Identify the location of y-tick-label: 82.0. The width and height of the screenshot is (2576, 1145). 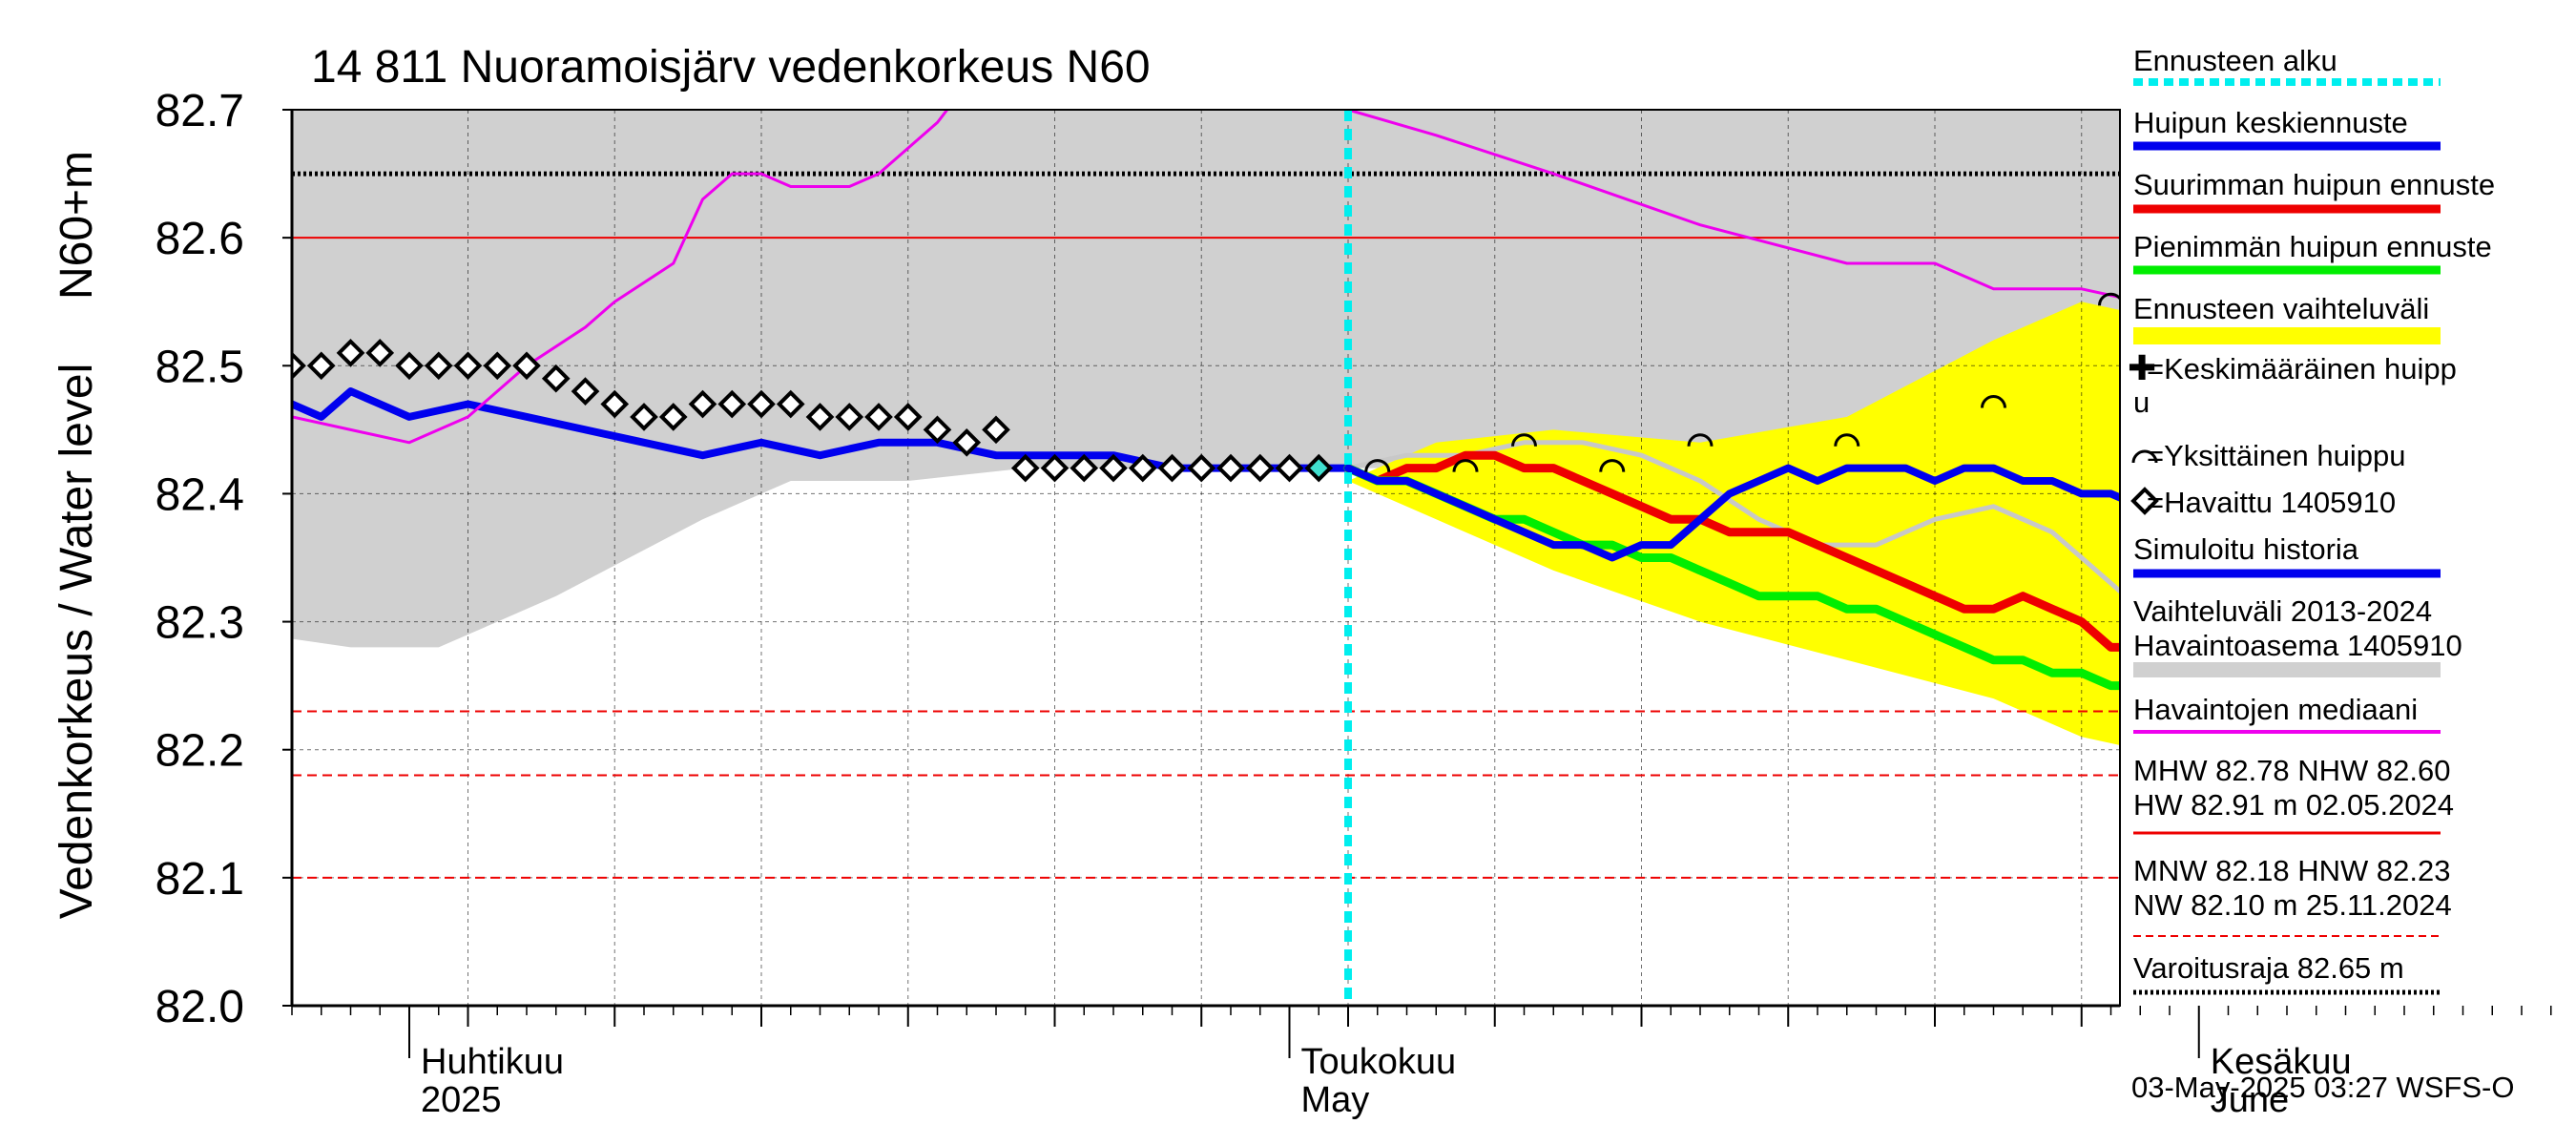
(200, 1007).